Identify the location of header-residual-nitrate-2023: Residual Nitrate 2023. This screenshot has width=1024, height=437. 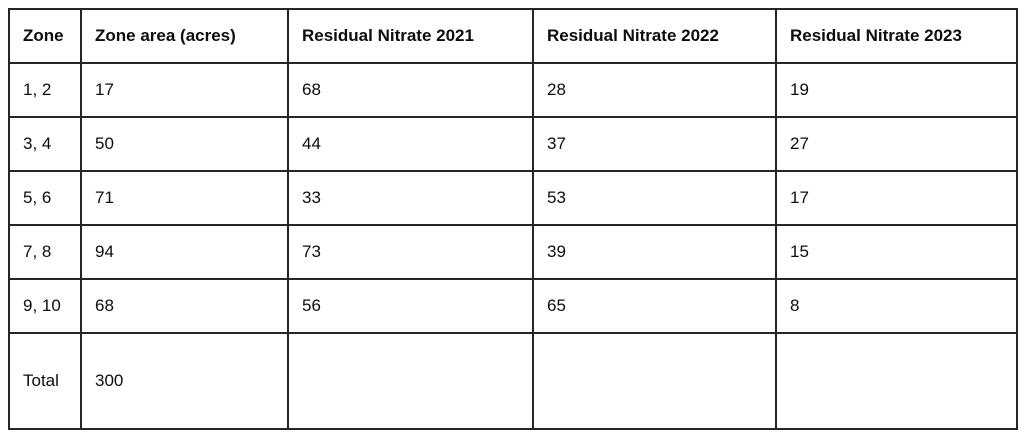
(896, 36).